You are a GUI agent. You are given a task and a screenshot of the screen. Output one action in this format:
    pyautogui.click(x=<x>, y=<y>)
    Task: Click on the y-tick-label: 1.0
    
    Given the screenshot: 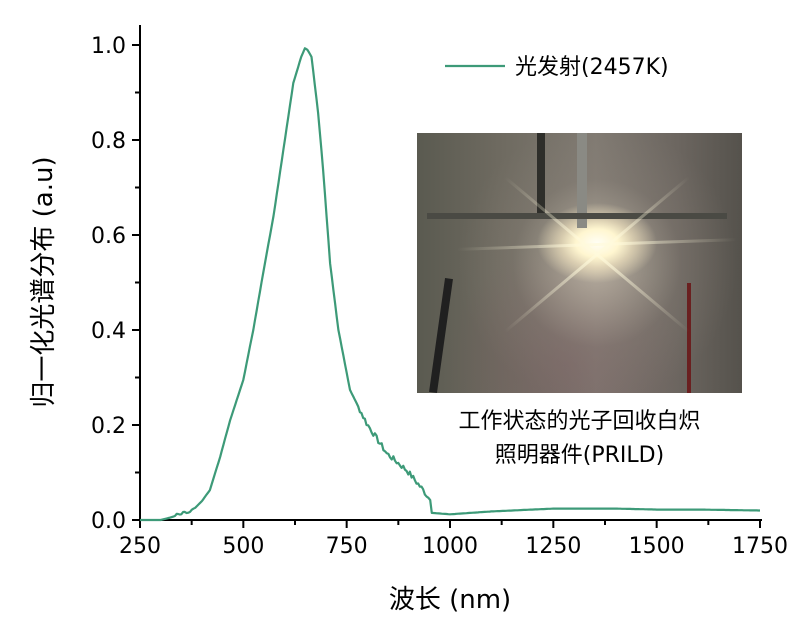 What is the action you would take?
    pyautogui.click(x=108, y=46)
    